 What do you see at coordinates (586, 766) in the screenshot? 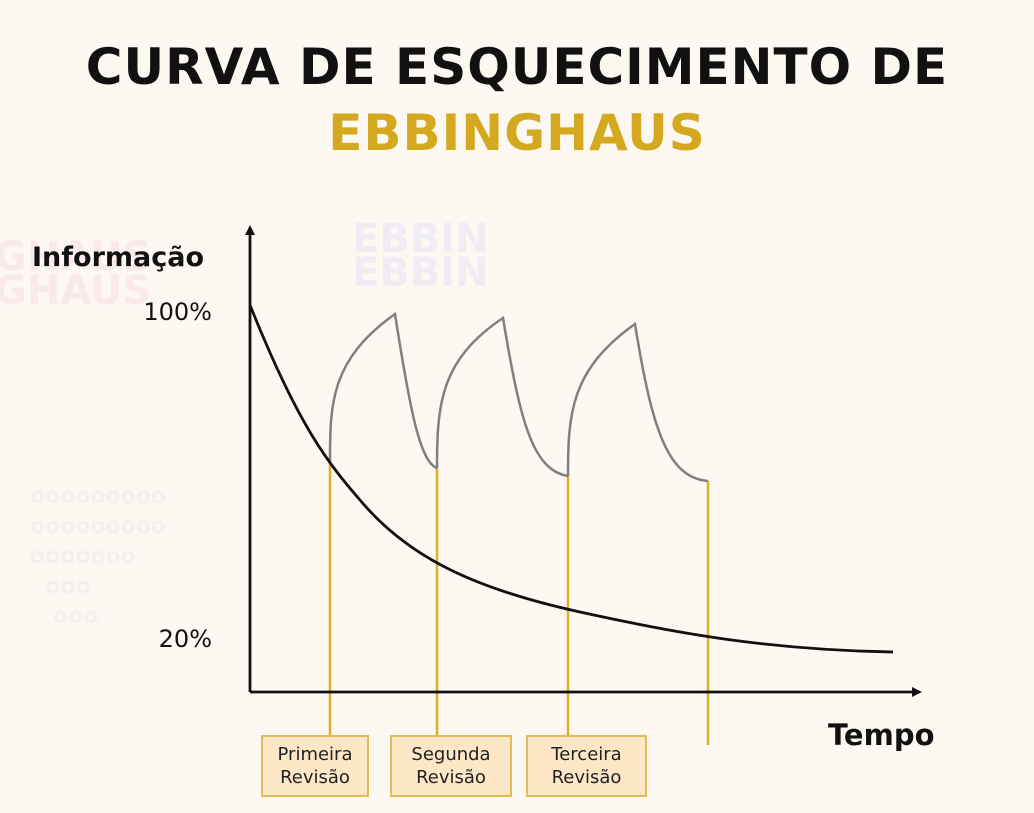
I see `review-label-3: Terceira Revisão` at bounding box center [586, 766].